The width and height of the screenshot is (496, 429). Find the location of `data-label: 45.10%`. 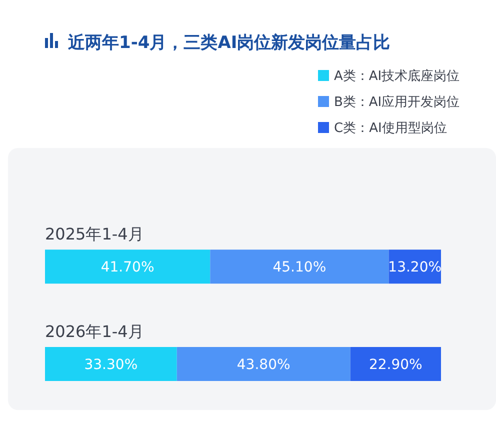

data-label: 45.10% is located at coordinates (299, 268).